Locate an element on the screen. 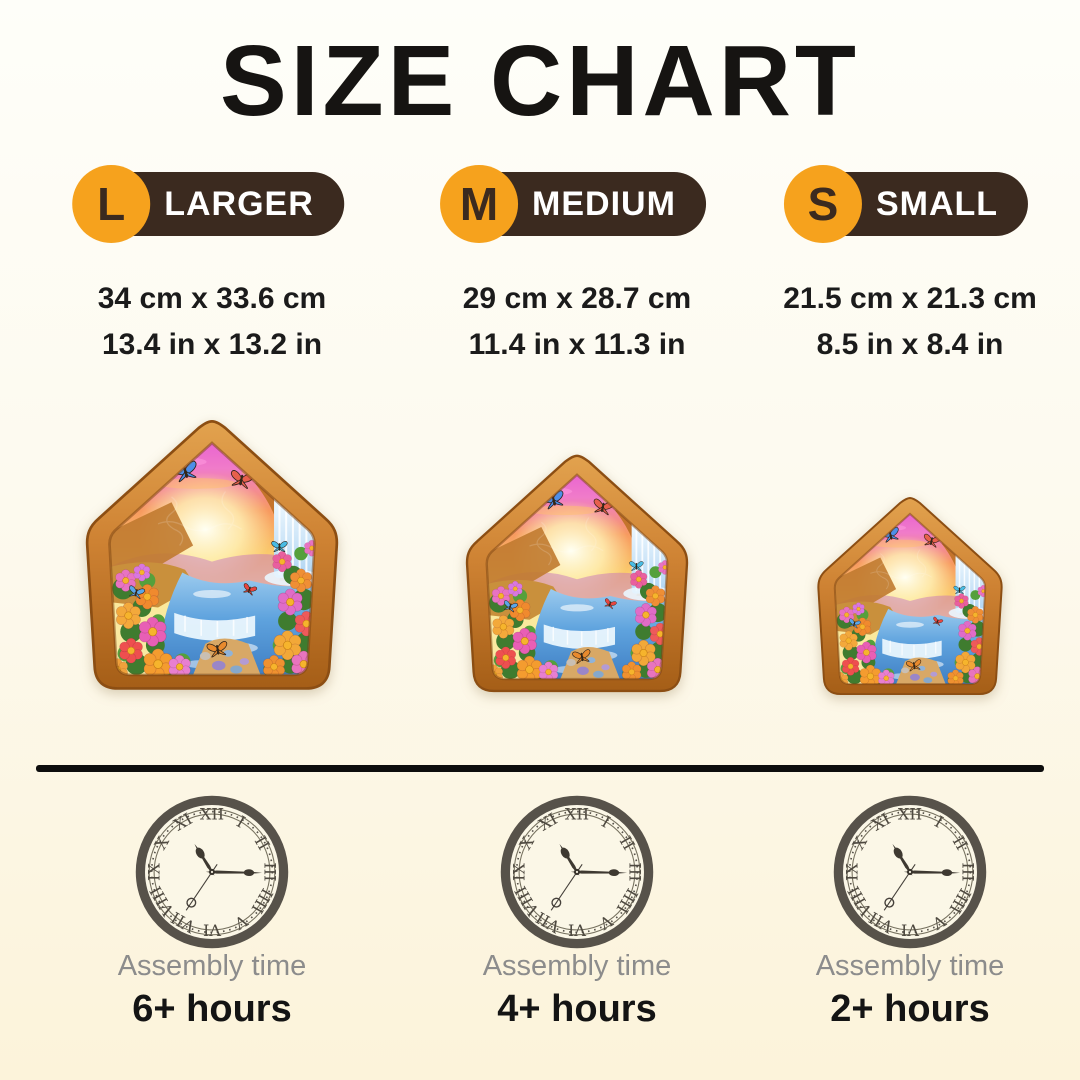 This screenshot has height=1080, width=1080. size-letter-circle-l: L is located at coordinates (111, 204).